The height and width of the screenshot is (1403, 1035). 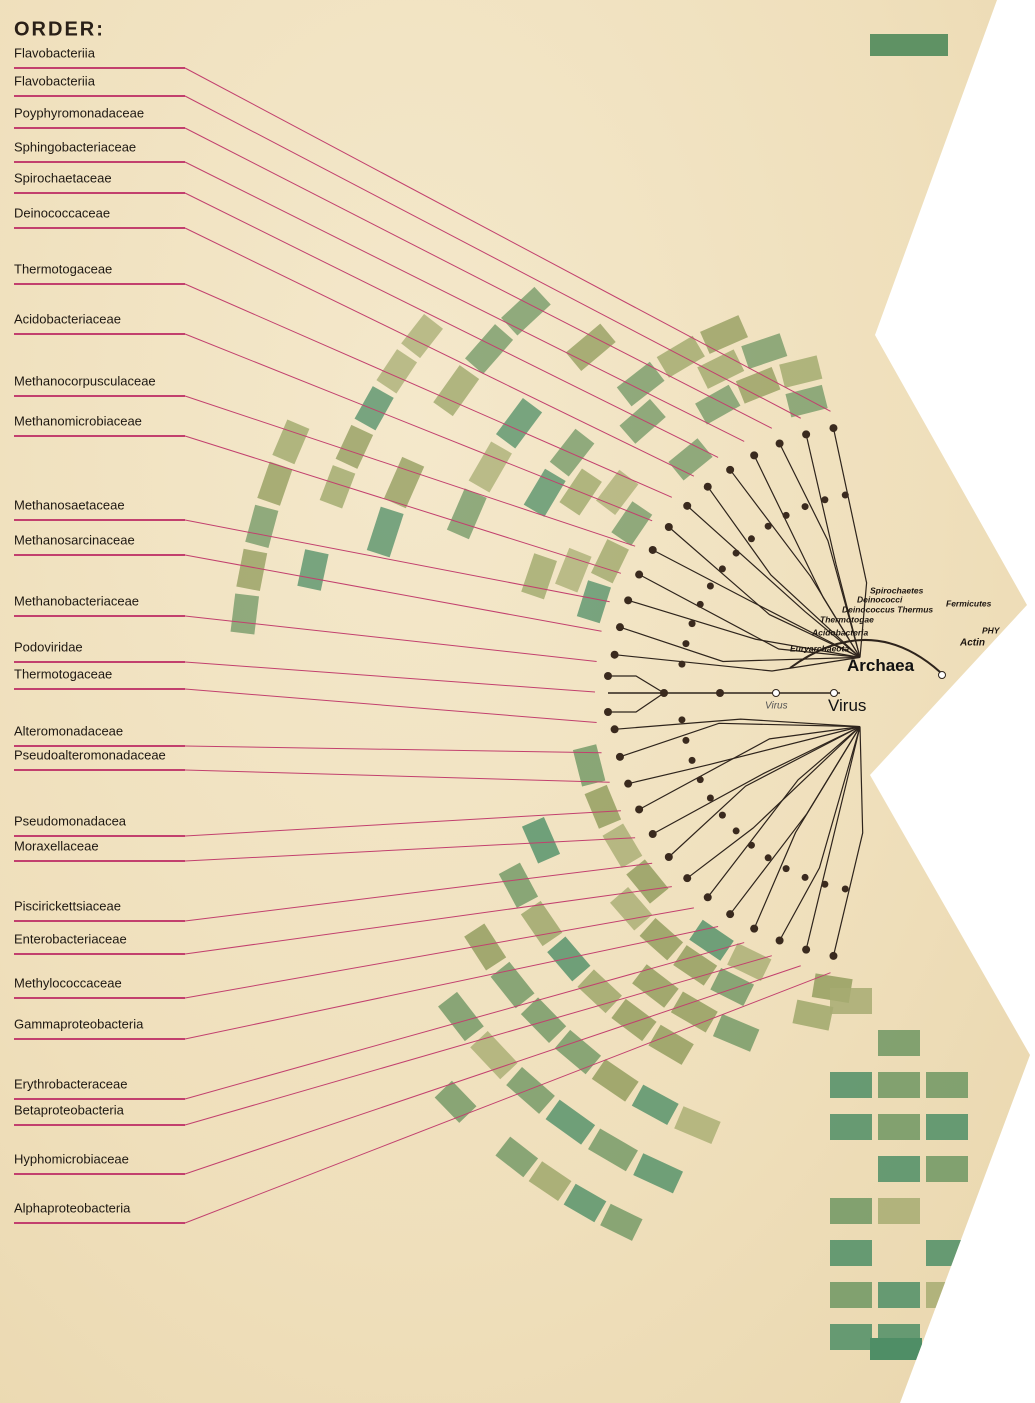 What do you see at coordinates (48, 647) in the screenshot?
I see `order-label: Podoviridae` at bounding box center [48, 647].